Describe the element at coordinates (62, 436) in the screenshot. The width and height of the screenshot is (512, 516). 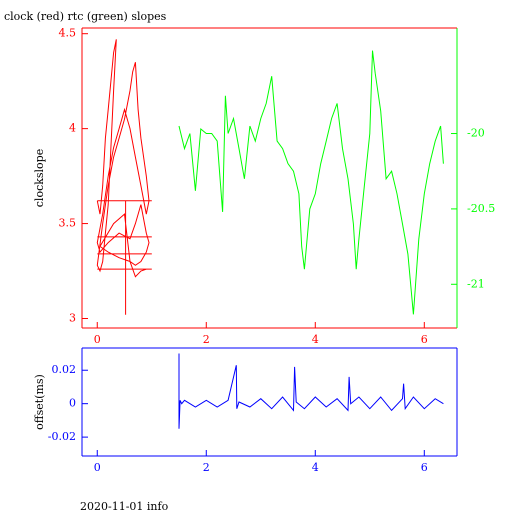
I see `y-tick-label: -0.02` at that location.